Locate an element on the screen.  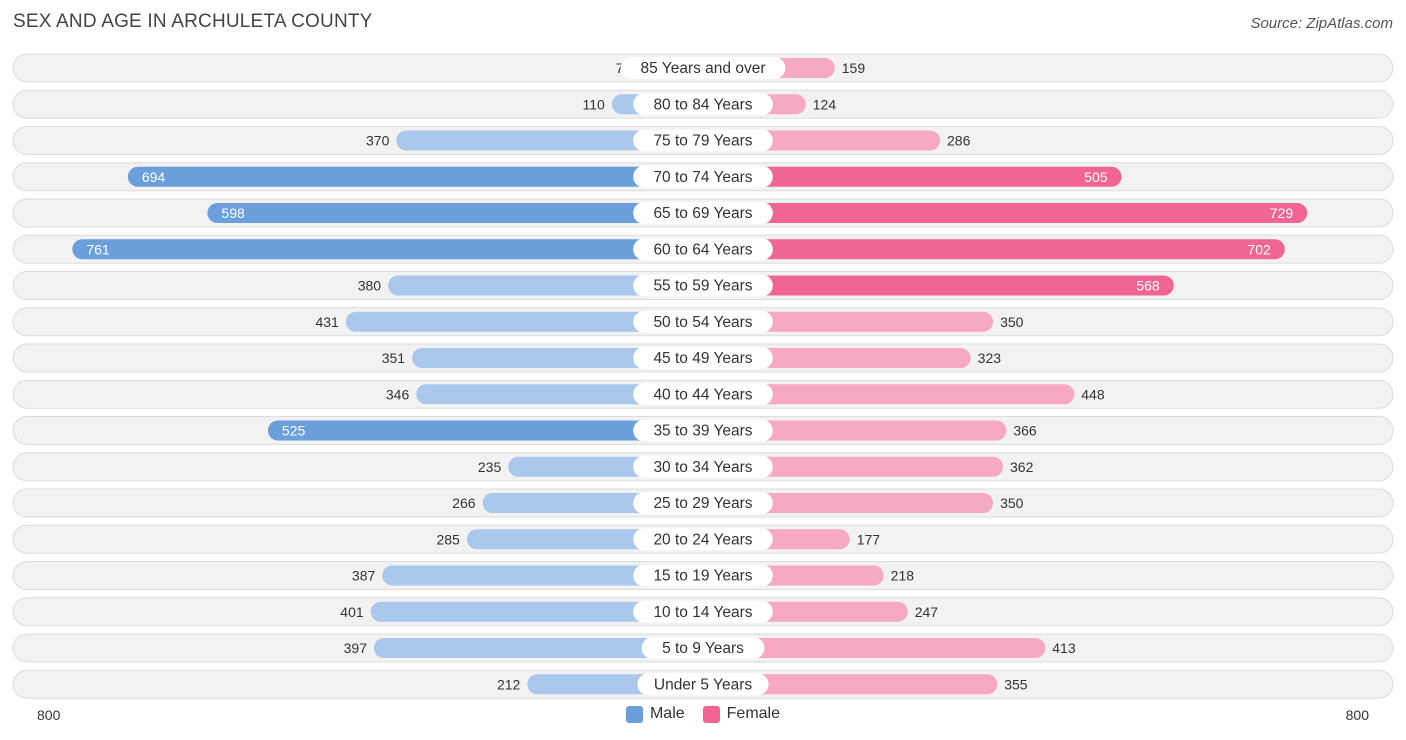
category-label: 20 to 24 Years is located at coordinates (702, 539).